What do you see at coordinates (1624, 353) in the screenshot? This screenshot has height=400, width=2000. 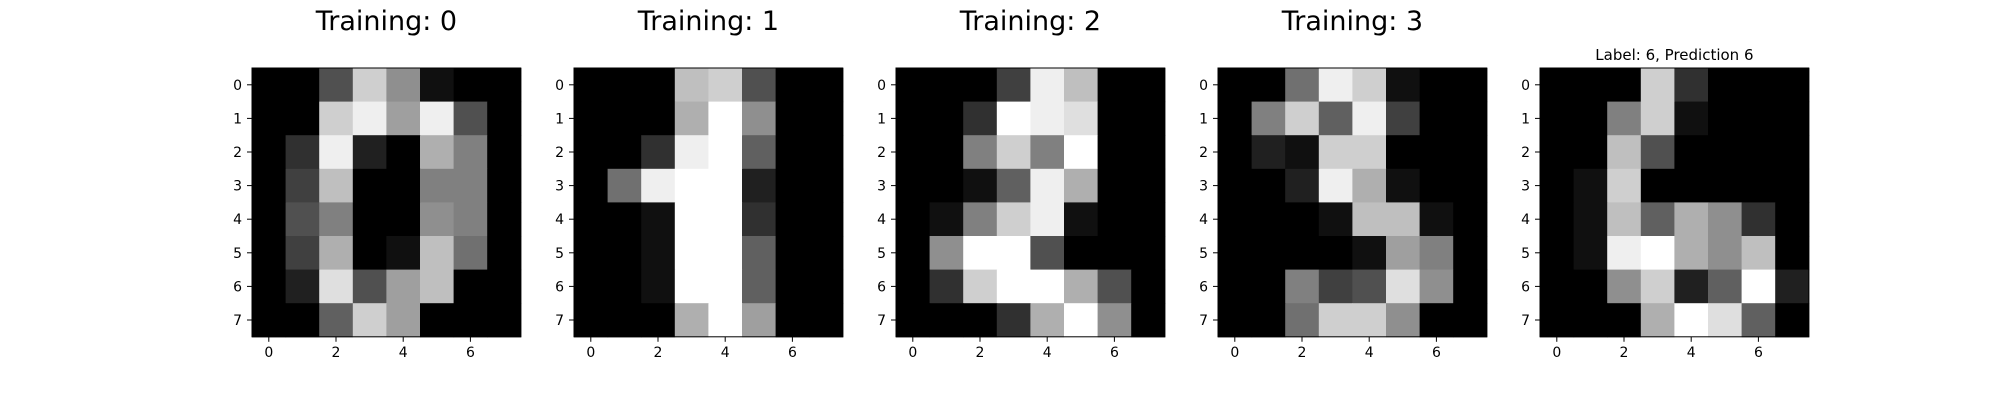 I see `x-tick-label: 2` at bounding box center [1624, 353].